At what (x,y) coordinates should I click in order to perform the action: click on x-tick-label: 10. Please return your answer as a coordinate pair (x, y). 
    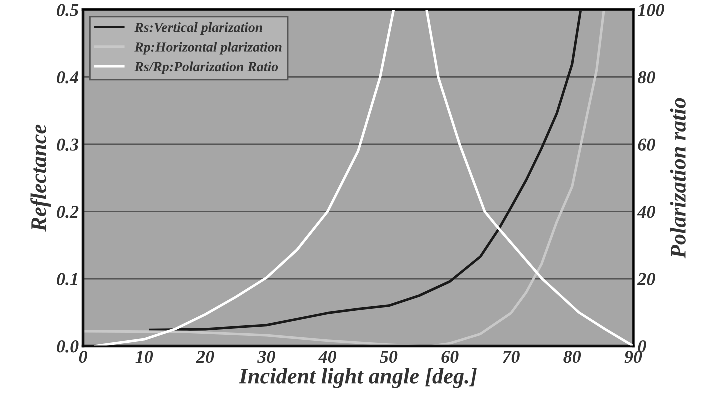
    Looking at the image, I should click on (145, 357).